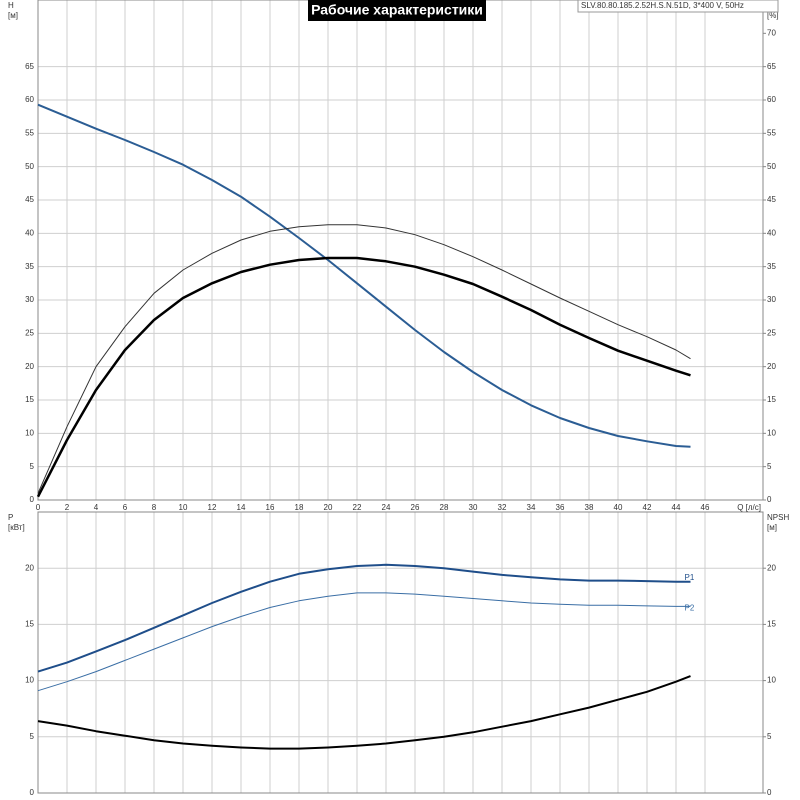  What do you see at coordinates (771, 32) in the screenshot?
I see `y2-tick-label: 70` at bounding box center [771, 32].